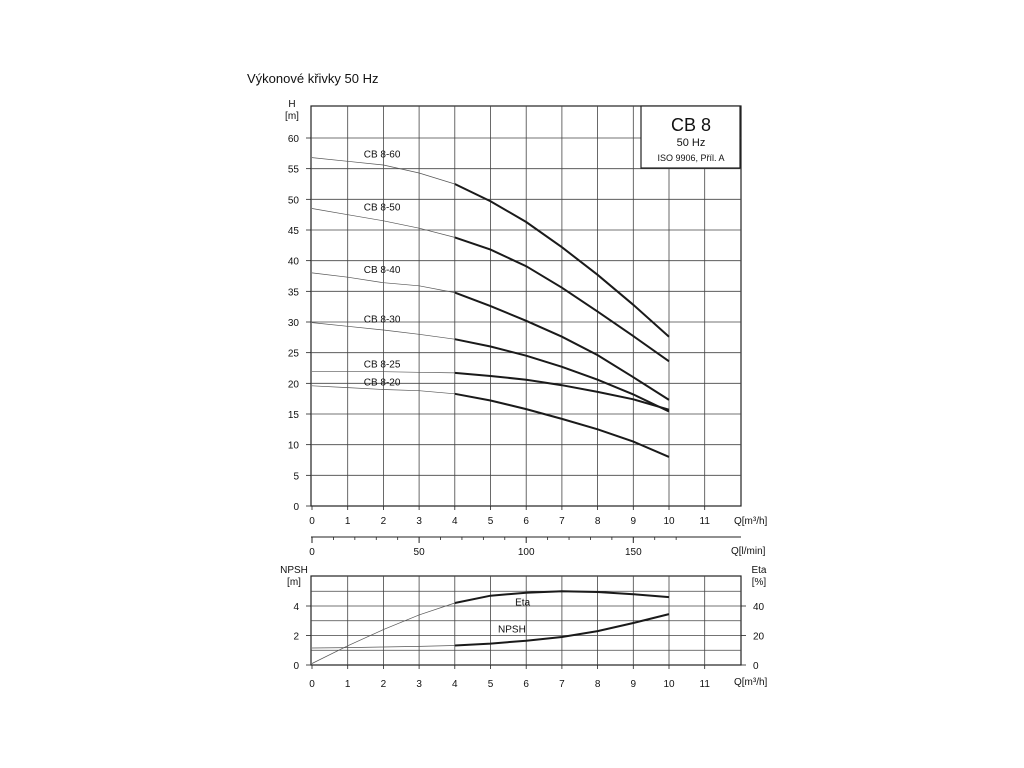  What do you see at coordinates (420, 552) in the screenshot?
I see `secondary-tick-label: 50` at bounding box center [420, 552].